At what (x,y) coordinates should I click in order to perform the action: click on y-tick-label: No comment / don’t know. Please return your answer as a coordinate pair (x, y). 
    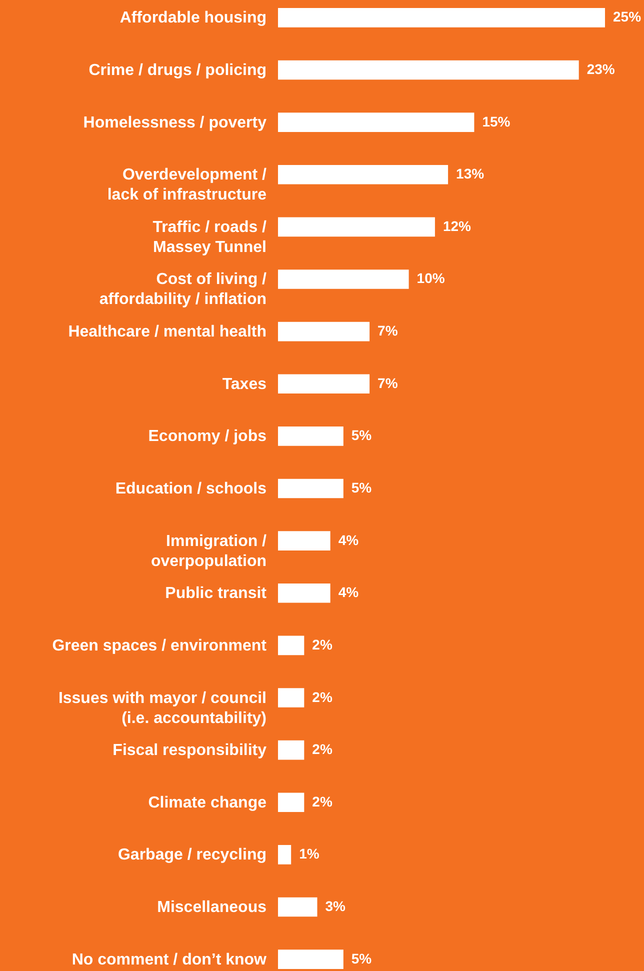
    Looking at the image, I should click on (170, 959).